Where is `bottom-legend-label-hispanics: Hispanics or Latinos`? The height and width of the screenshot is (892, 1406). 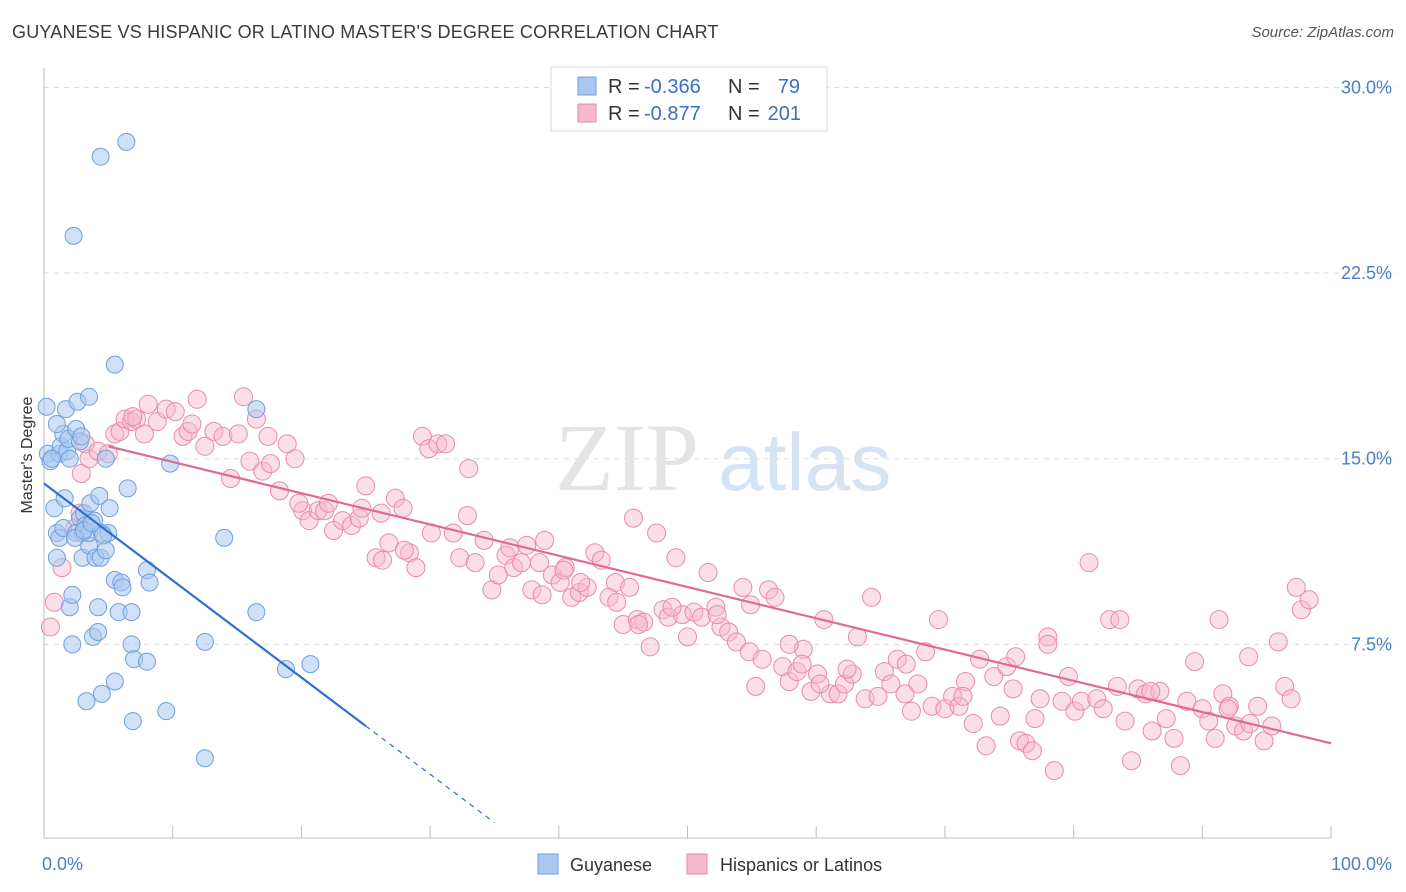
bottom-legend-label-hispanics: Hispanics or Latinos is located at coordinates (801, 865).